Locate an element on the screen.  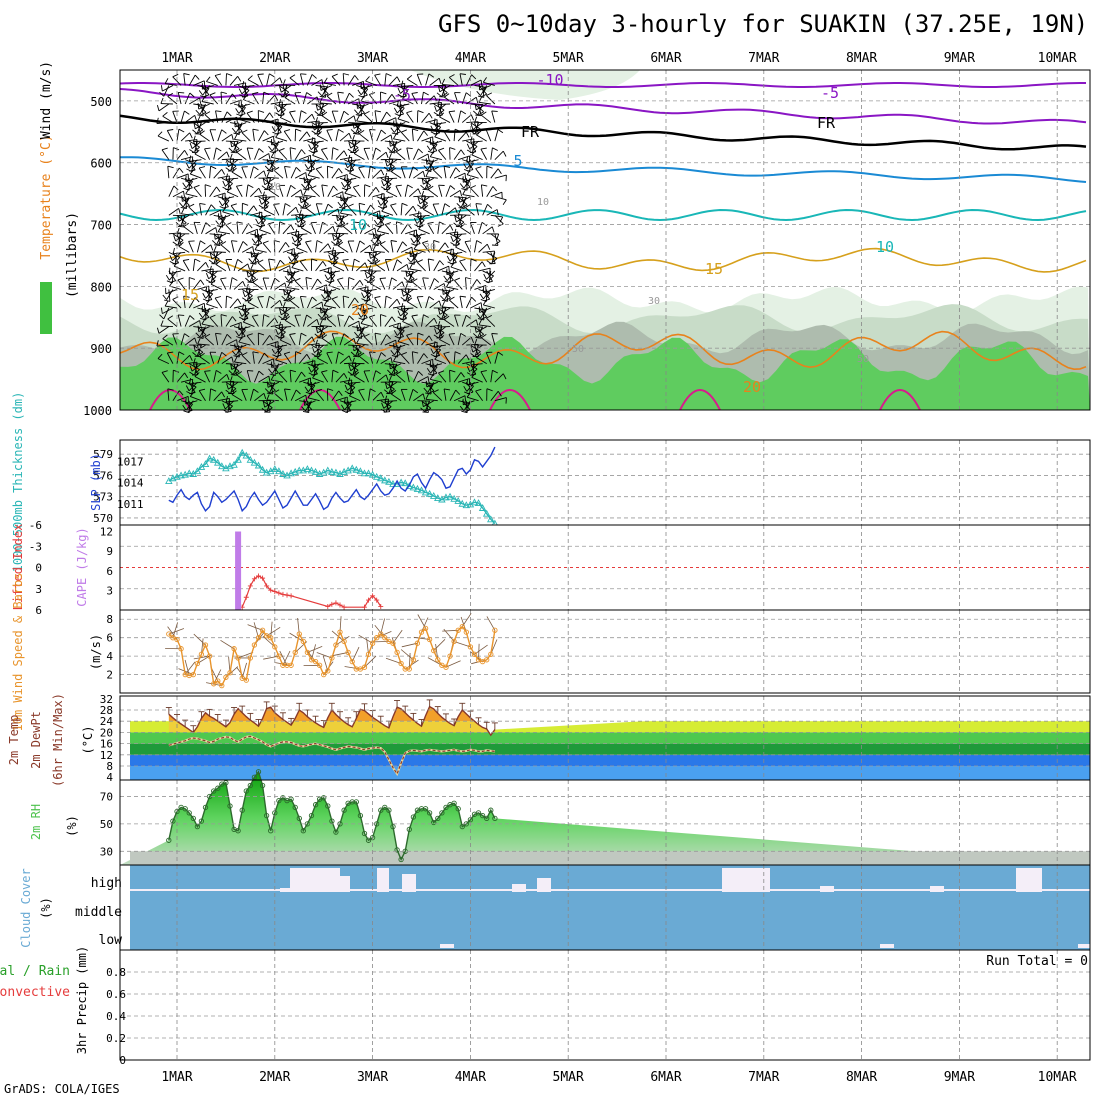
temp2m-tick: 4 is located at coordinates (109, 777).